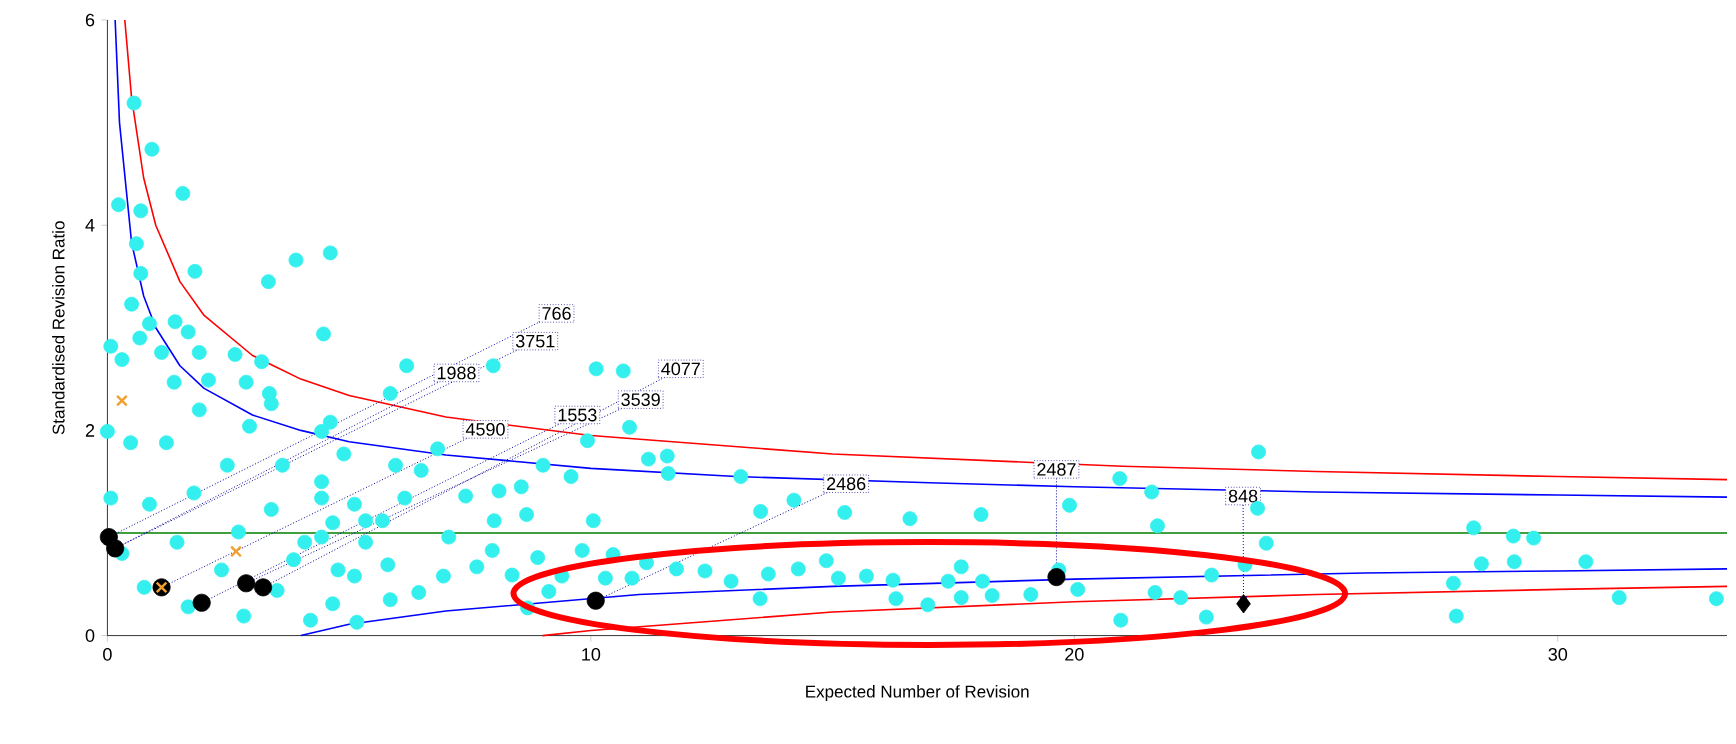 The height and width of the screenshot is (744, 1736). What do you see at coordinates (535, 341) in the screenshot?
I see `annotation: 3751` at bounding box center [535, 341].